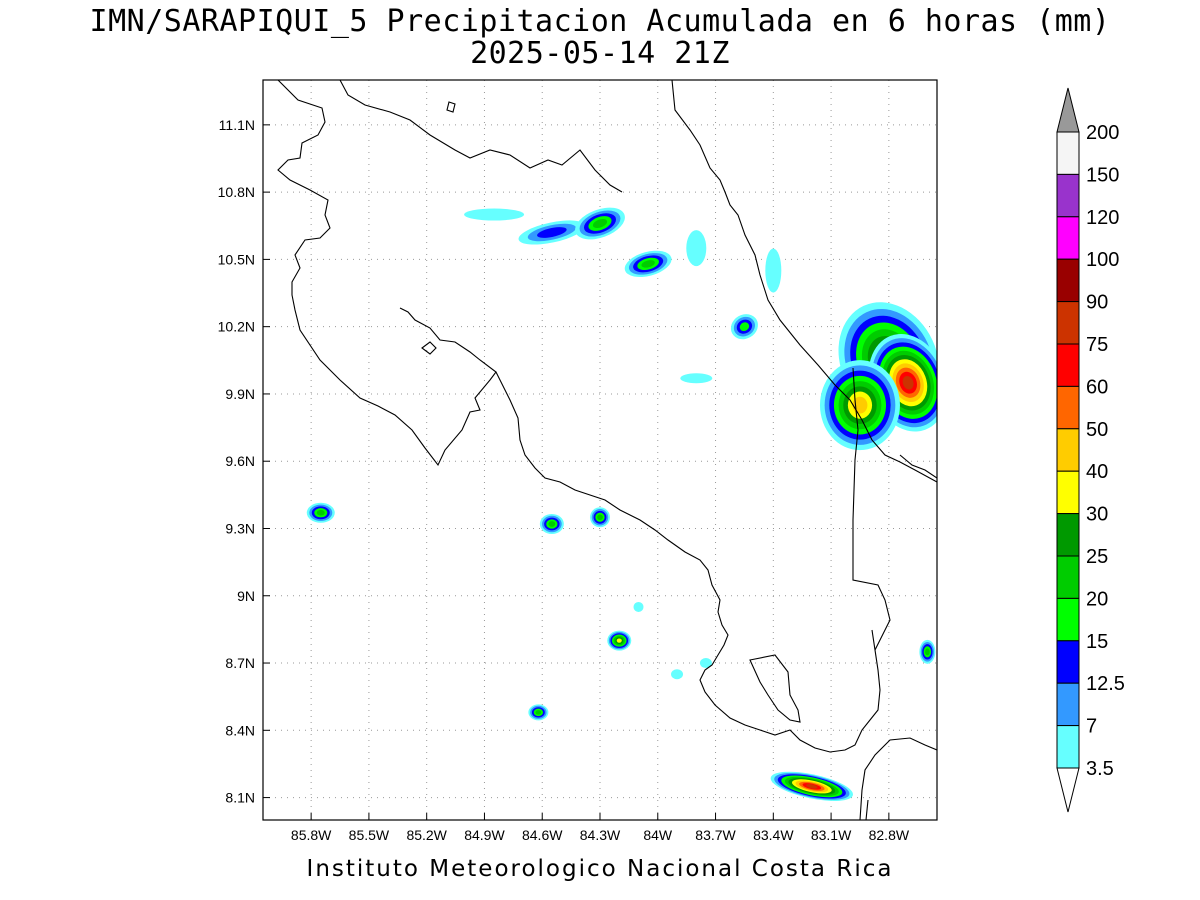  Describe the element at coordinates (1097, 557) in the screenshot. I see `colorbar-label: 25` at that location.